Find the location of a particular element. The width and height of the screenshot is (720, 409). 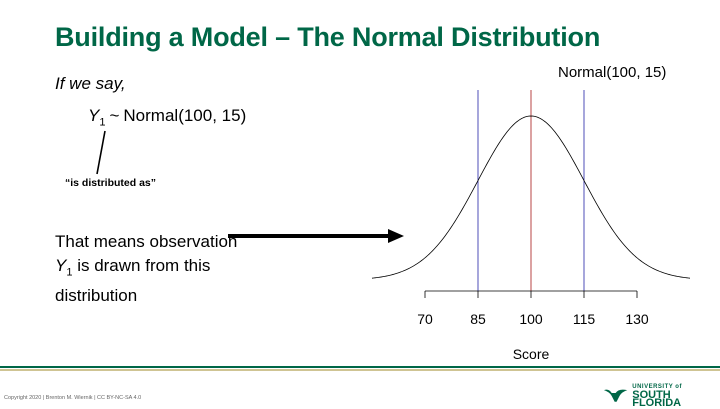

logo-big-text: SOUTH FLORIDA is located at coordinates (657, 399).